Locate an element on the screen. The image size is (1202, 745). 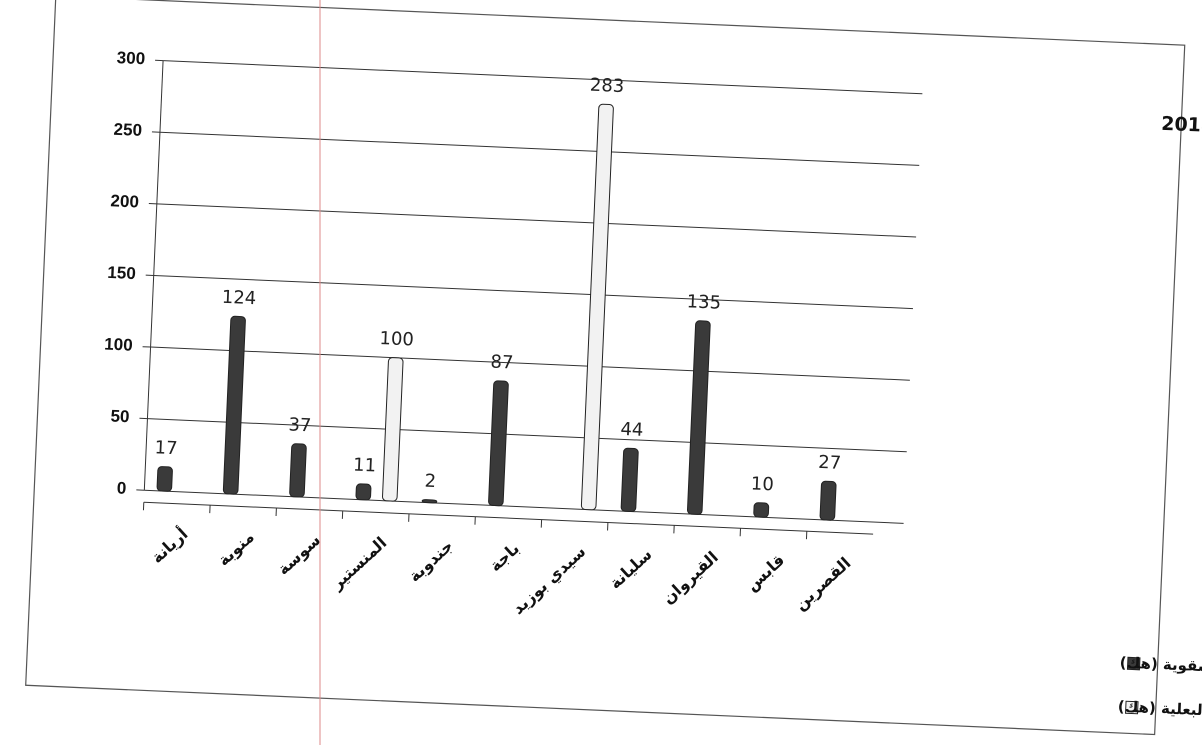
value-label: 10 is located at coordinates (762, 484).